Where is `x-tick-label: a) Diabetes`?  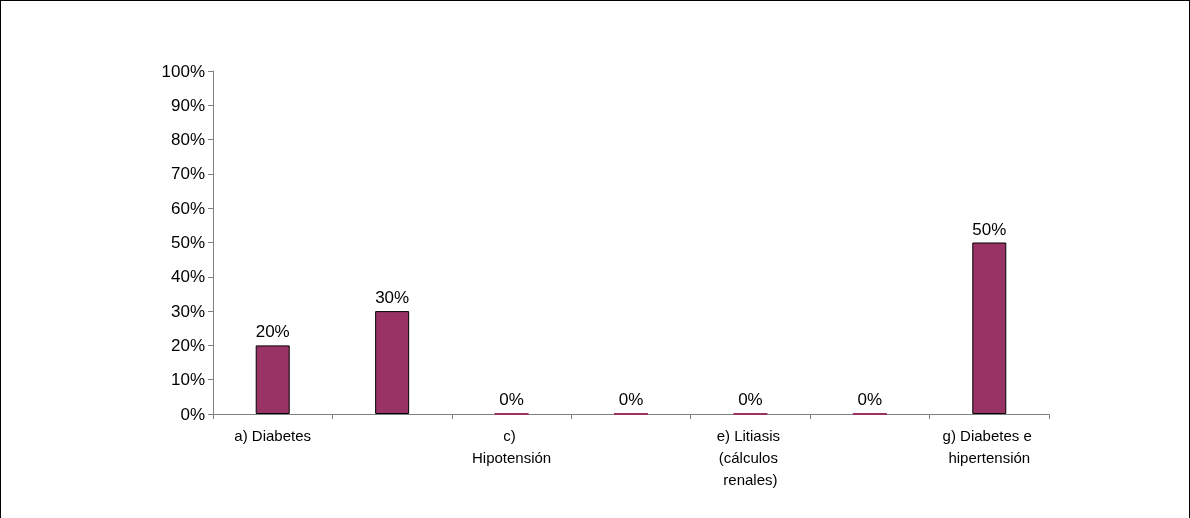
x-tick-label: a) Diabetes is located at coordinates (273, 435).